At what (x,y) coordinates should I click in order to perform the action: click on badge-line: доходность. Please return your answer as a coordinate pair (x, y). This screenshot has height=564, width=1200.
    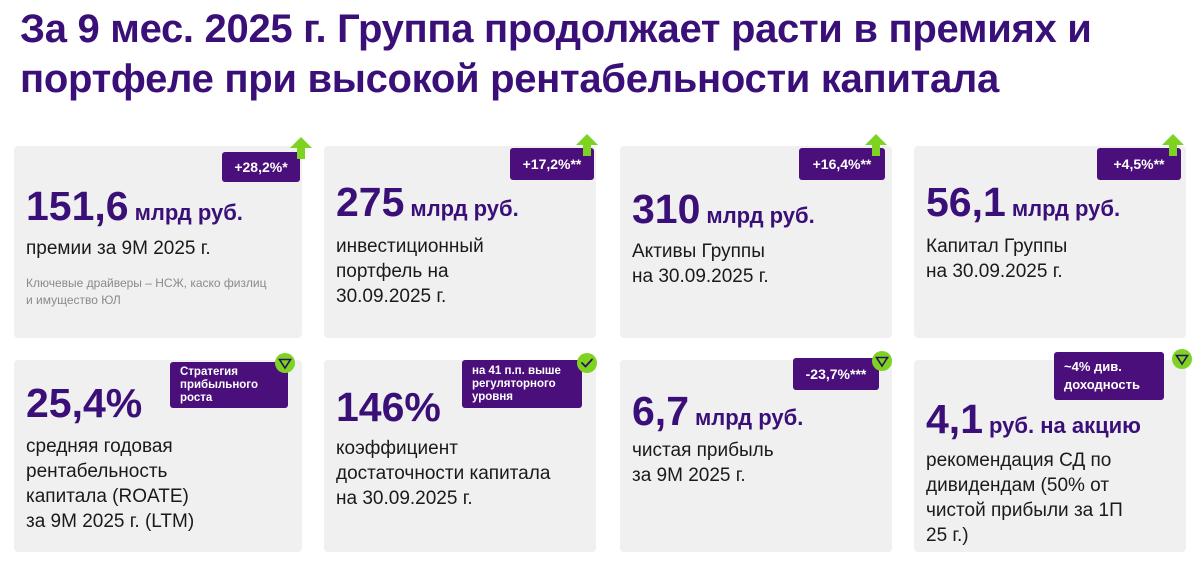
    Looking at the image, I should click on (1102, 384).